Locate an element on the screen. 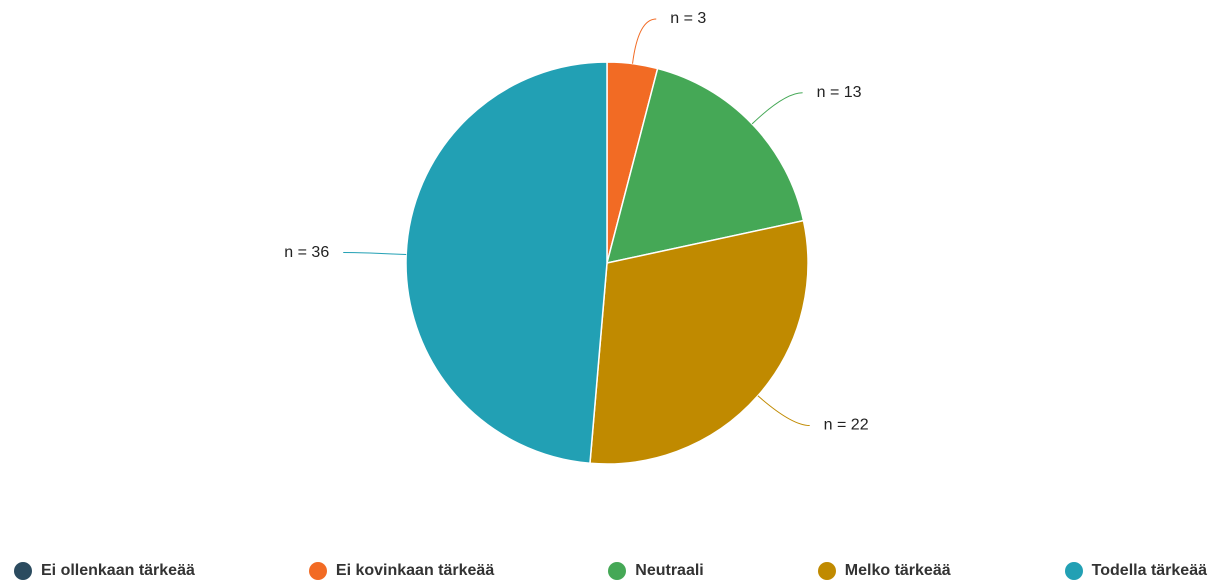  legend-item: Ei ollenkaan tärkeää is located at coordinates (104, 571).